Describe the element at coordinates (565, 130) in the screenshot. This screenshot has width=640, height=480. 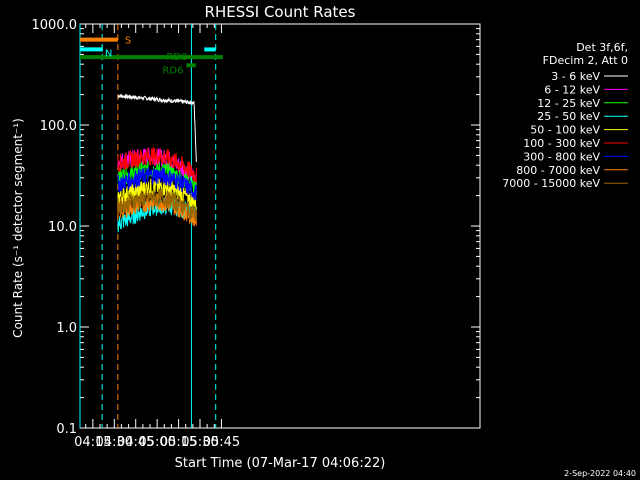
I see `legend-label: 50 - 100 keV` at that location.